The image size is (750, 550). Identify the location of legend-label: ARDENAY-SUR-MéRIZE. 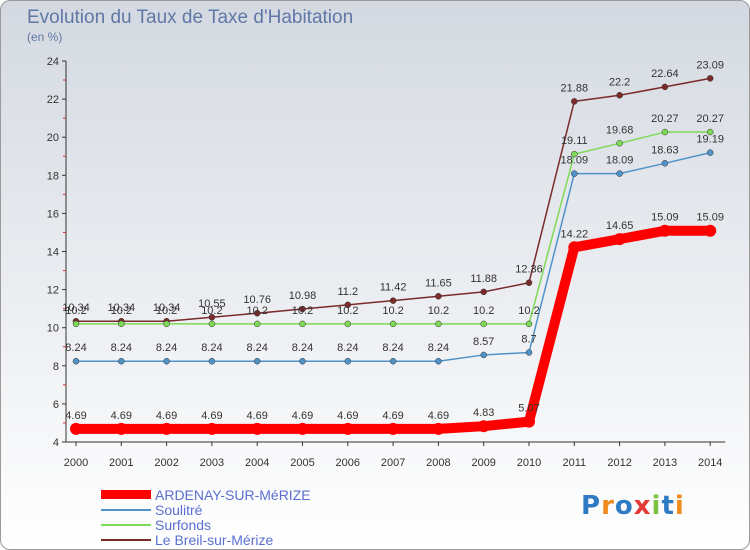
(233, 494).